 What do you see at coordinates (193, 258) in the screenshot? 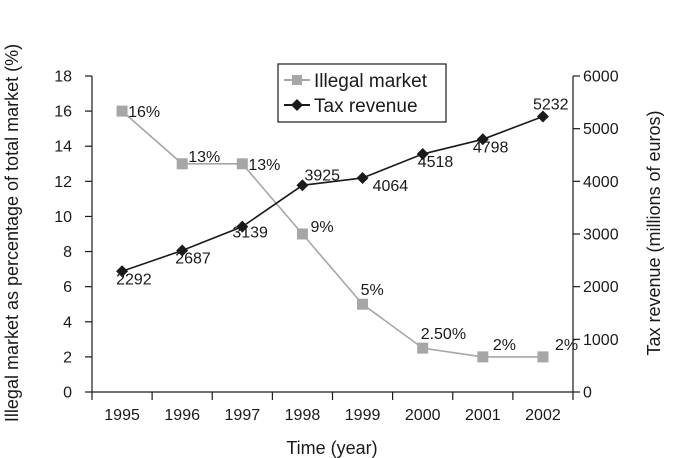
I see `data-label-tax-revenue: 2687` at bounding box center [193, 258].